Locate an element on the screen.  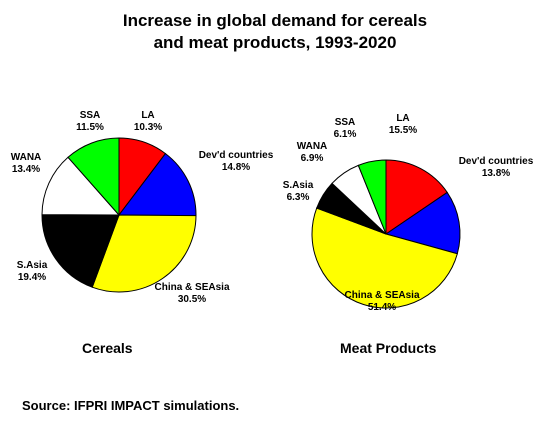
meat-label-china-seasia: China & SEAsia is located at coordinates (381, 295).